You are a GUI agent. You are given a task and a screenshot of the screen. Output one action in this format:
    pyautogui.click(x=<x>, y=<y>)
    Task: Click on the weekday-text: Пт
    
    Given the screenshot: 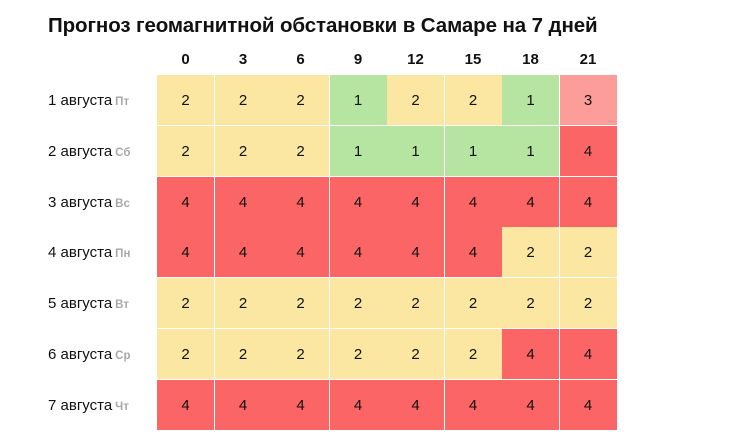 What is the action you would take?
    pyautogui.click(x=122, y=102)
    